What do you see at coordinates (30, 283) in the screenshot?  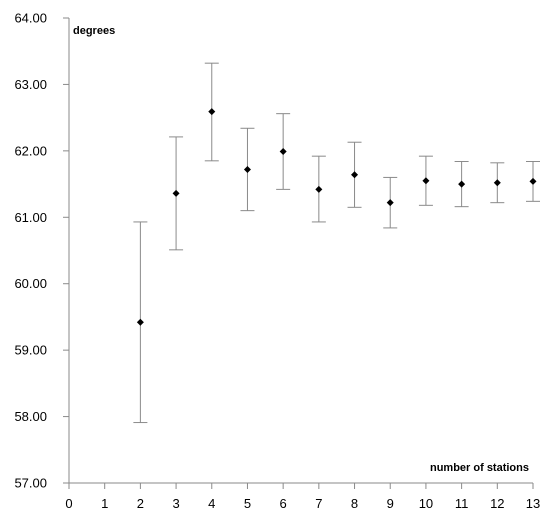 I see `y-tick-label: 60.00` at bounding box center [30, 283].